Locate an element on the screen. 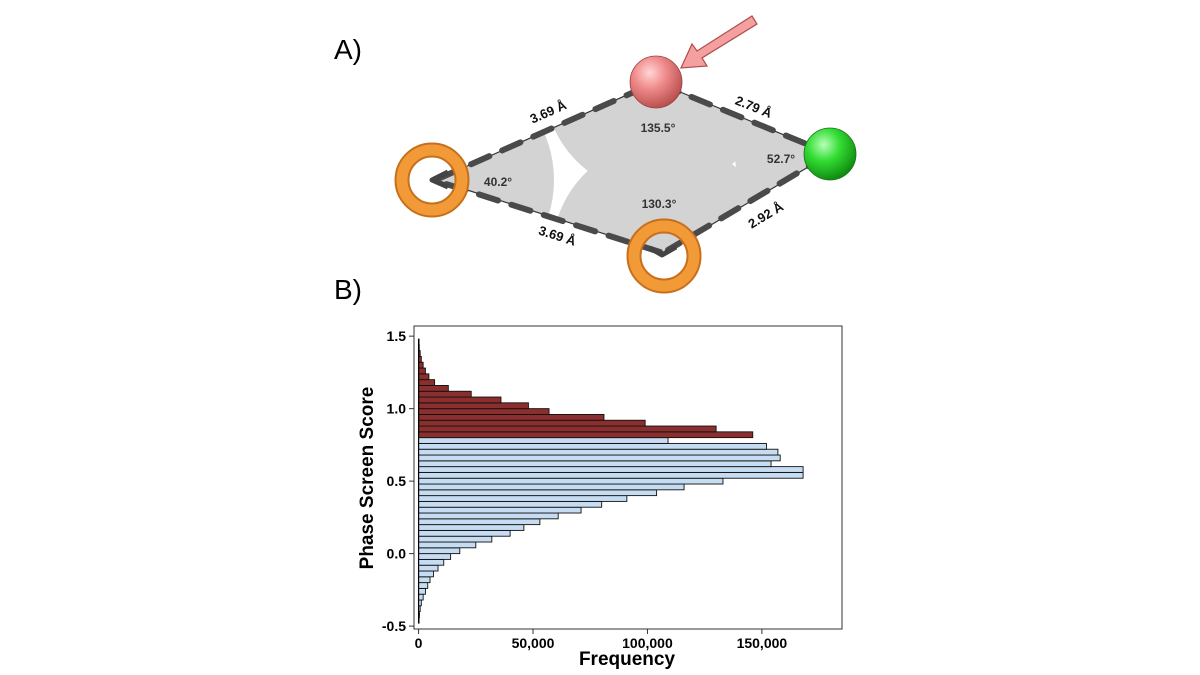 The width and height of the screenshot is (1200, 675). y-axis: -0.5 0.0 0.5 1.0 1.5 is located at coordinates (398, 481).